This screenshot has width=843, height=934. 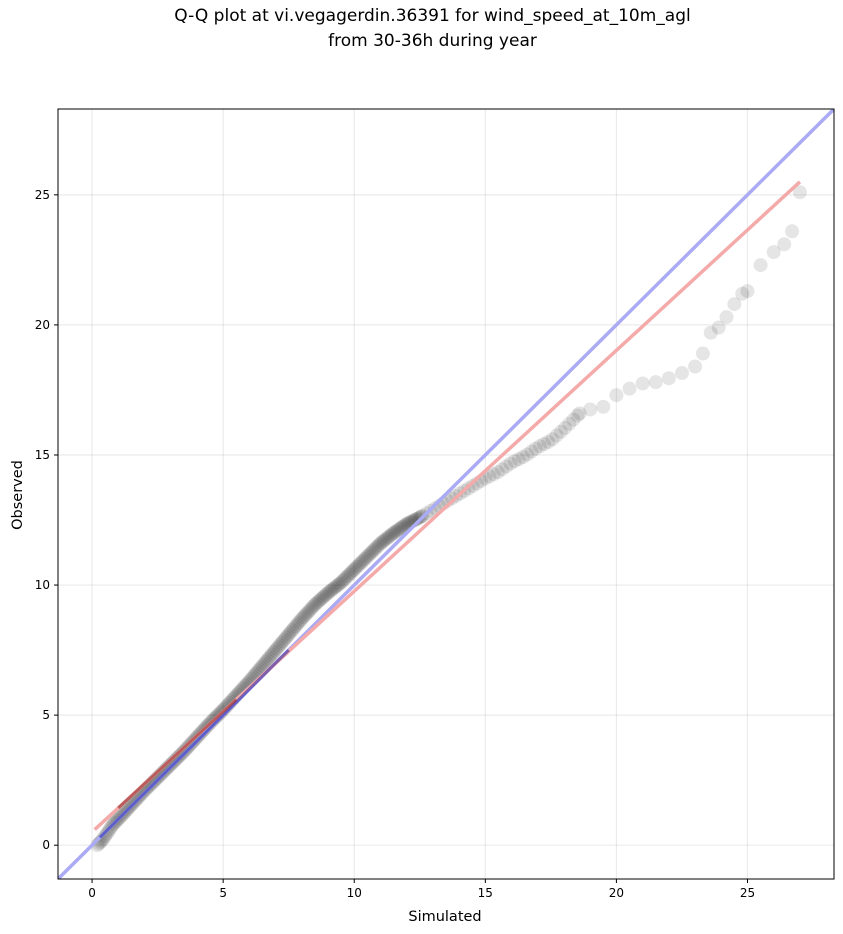 I want to click on fit-line-dense-segment, so click(x=177, y=754).